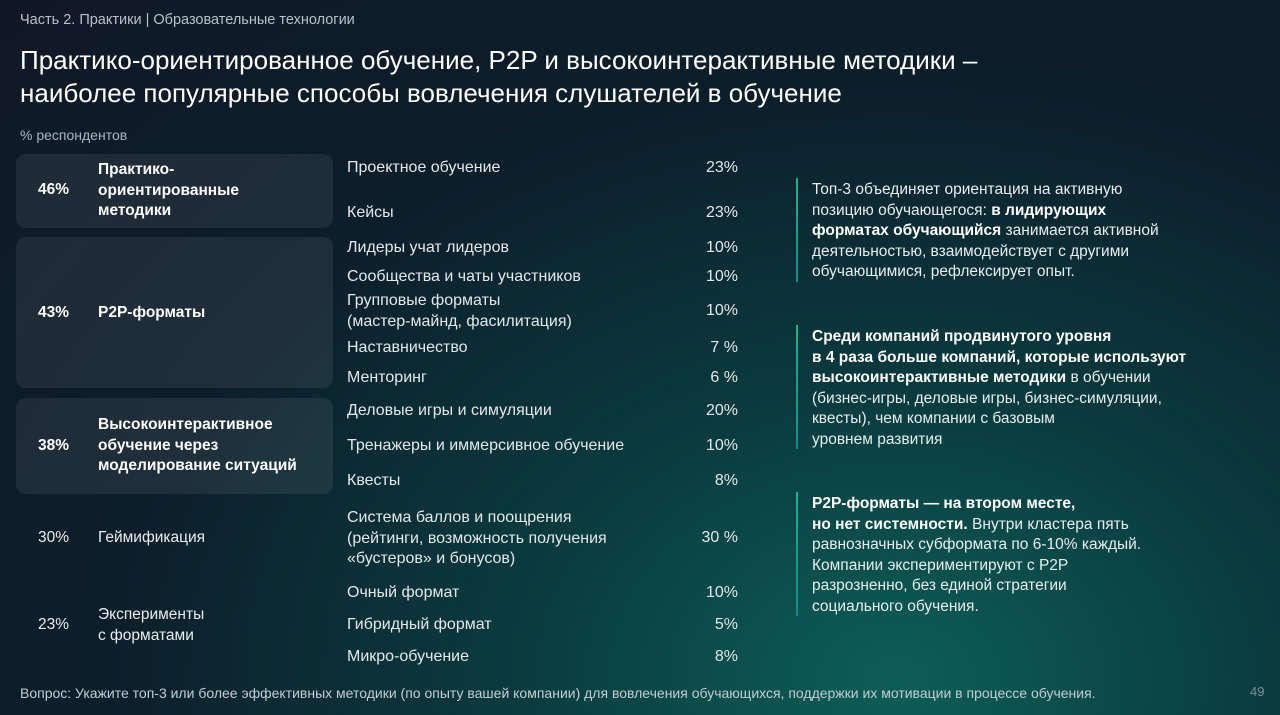 Image resolution: width=1280 pixels, height=715 pixels. What do you see at coordinates (54, 537) in the screenshot?
I see `category-percent: 30%` at bounding box center [54, 537].